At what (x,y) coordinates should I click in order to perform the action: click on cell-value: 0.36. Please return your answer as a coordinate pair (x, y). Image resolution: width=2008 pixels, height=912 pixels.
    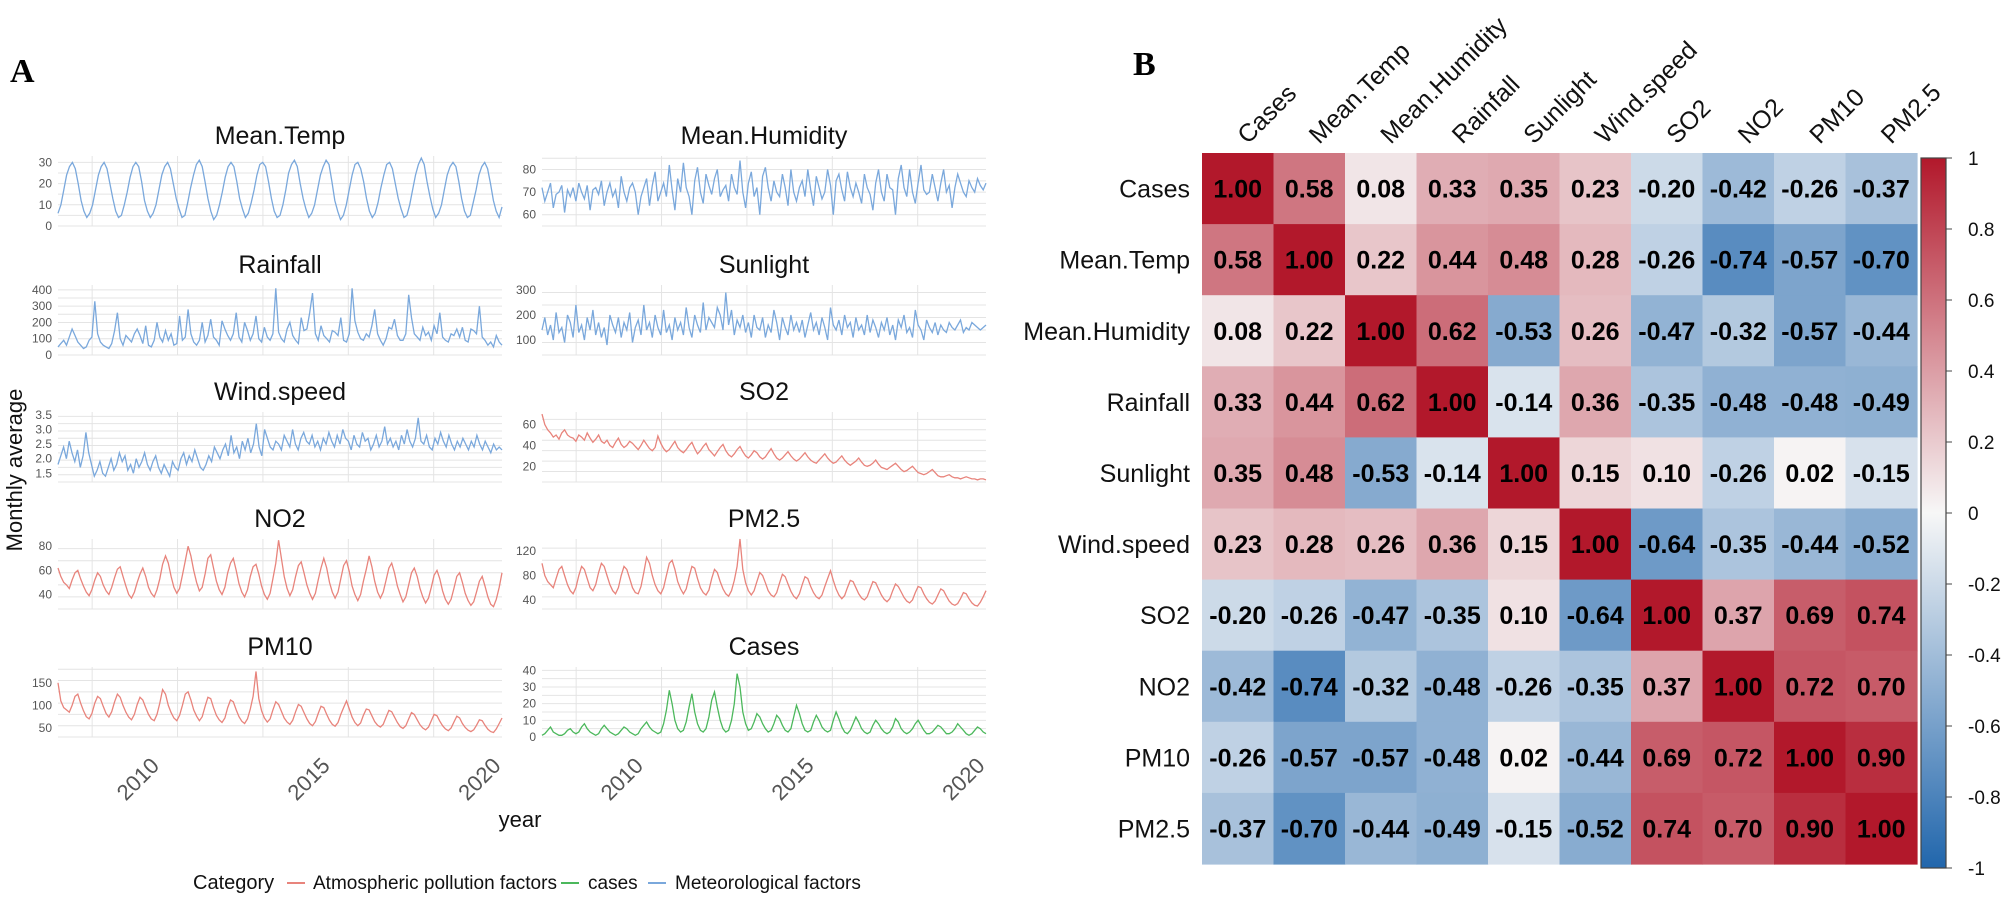
    Looking at the image, I should click on (1452, 545).